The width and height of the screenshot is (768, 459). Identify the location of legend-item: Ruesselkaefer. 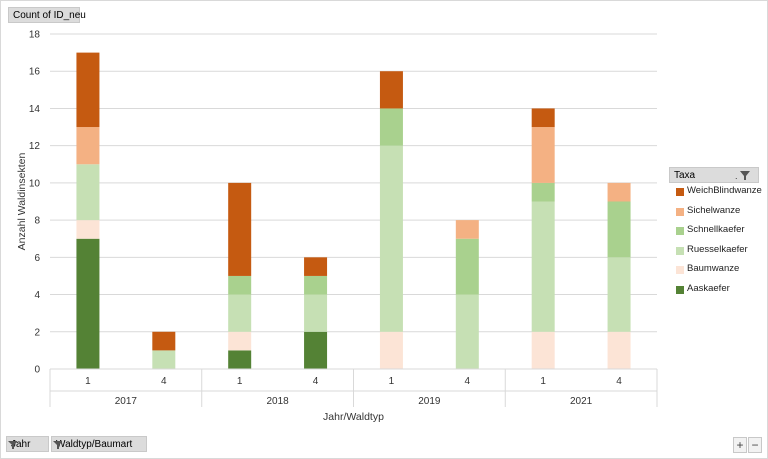
(714, 252).